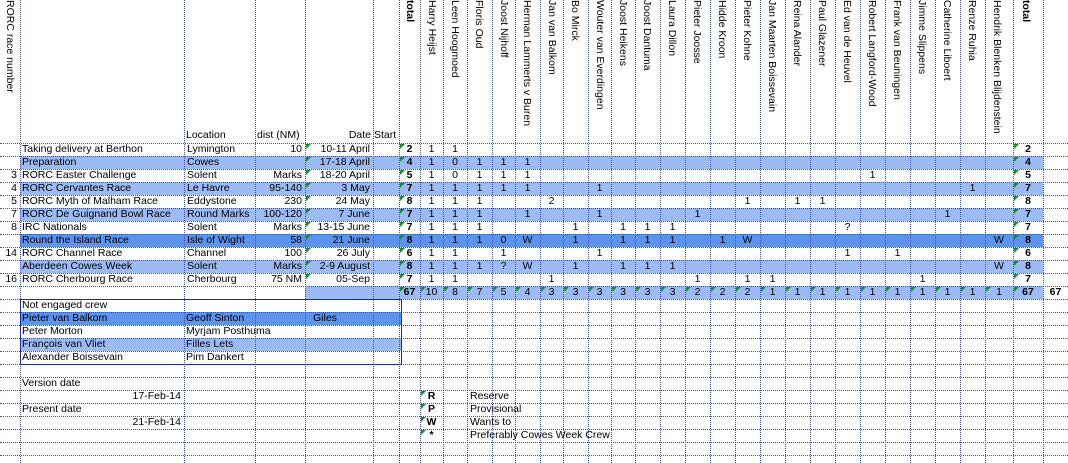 The width and height of the screenshot is (1068, 463). I want to click on race-name: RORC Cervantes Race, so click(77, 188).